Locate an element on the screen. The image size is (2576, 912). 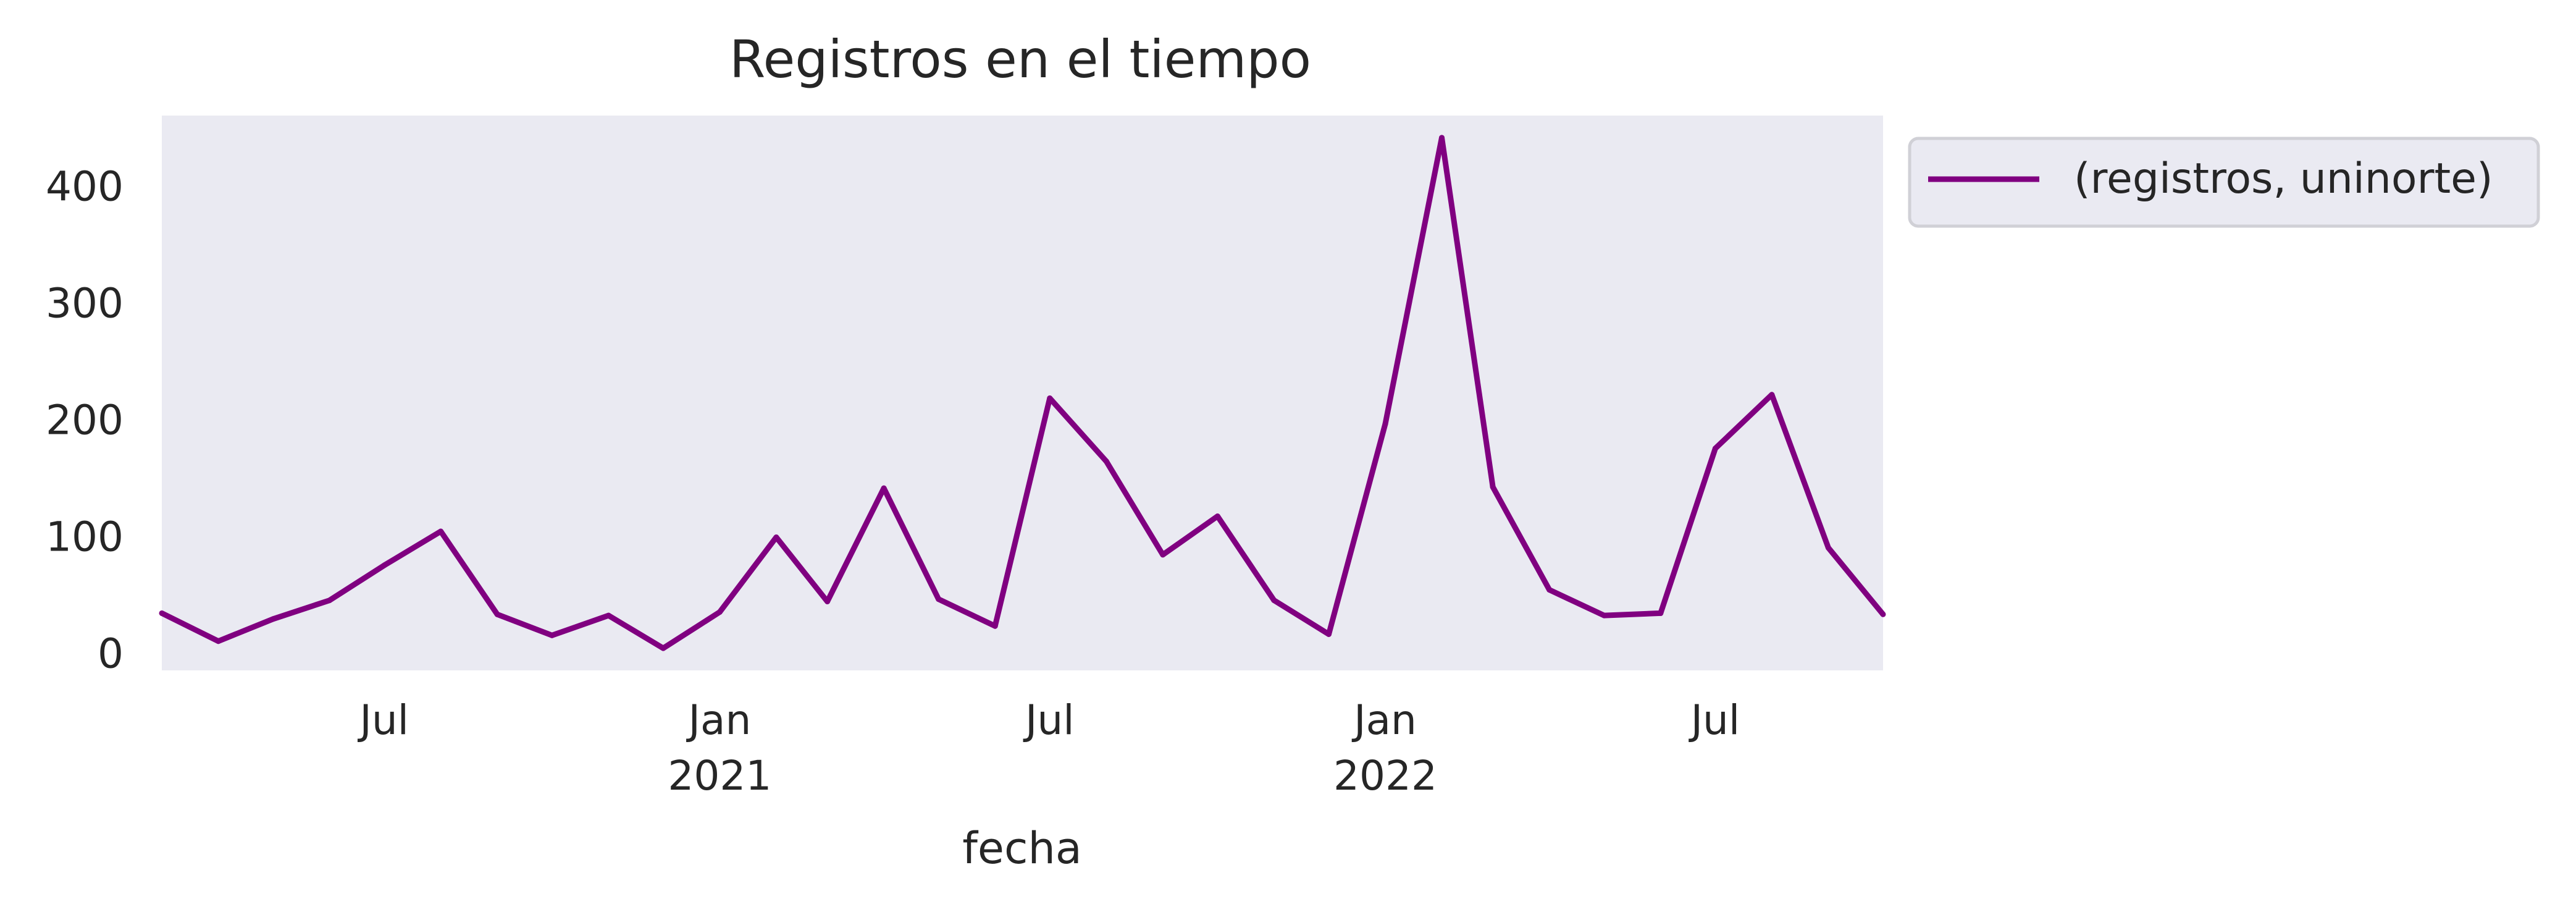
y-tick-label: 300 is located at coordinates (85, 303).